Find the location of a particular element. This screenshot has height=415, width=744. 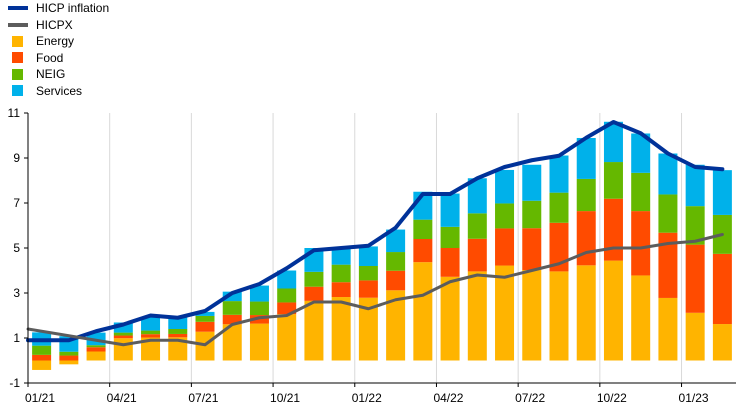

x-tick-label-07-22: 07/22 is located at coordinates (530, 398).